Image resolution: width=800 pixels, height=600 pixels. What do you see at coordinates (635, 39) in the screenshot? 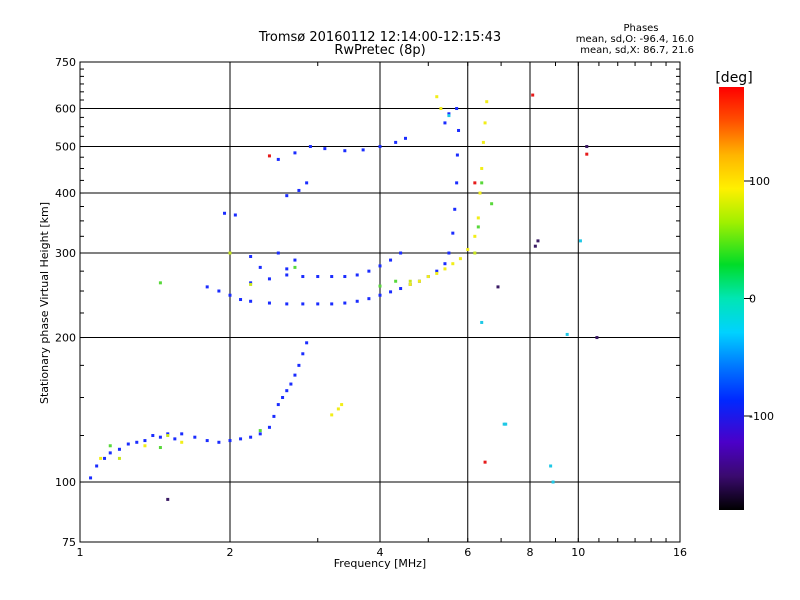
I see `phases-mean-o: mean, sd,O: -96.4, 16.0` at bounding box center [635, 39].